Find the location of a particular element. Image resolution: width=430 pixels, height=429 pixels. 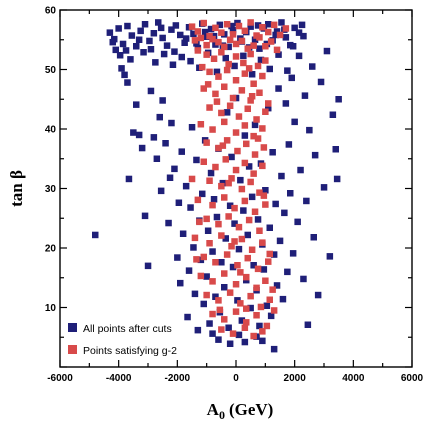

y-tick-label: 30 is located at coordinates (51, 189).